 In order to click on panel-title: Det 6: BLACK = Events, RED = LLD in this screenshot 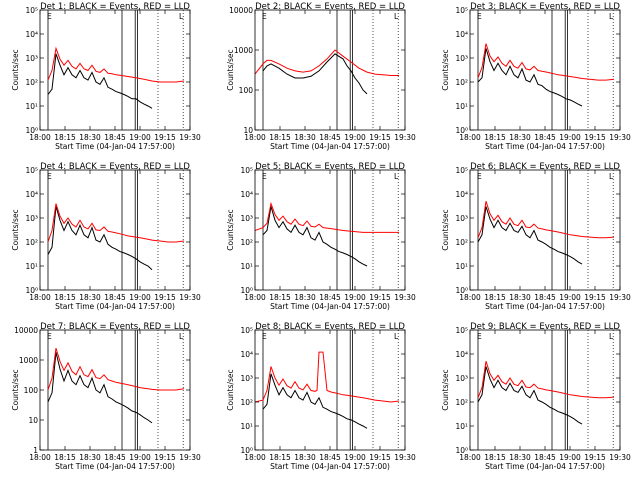, I will do `click(545, 167)`.